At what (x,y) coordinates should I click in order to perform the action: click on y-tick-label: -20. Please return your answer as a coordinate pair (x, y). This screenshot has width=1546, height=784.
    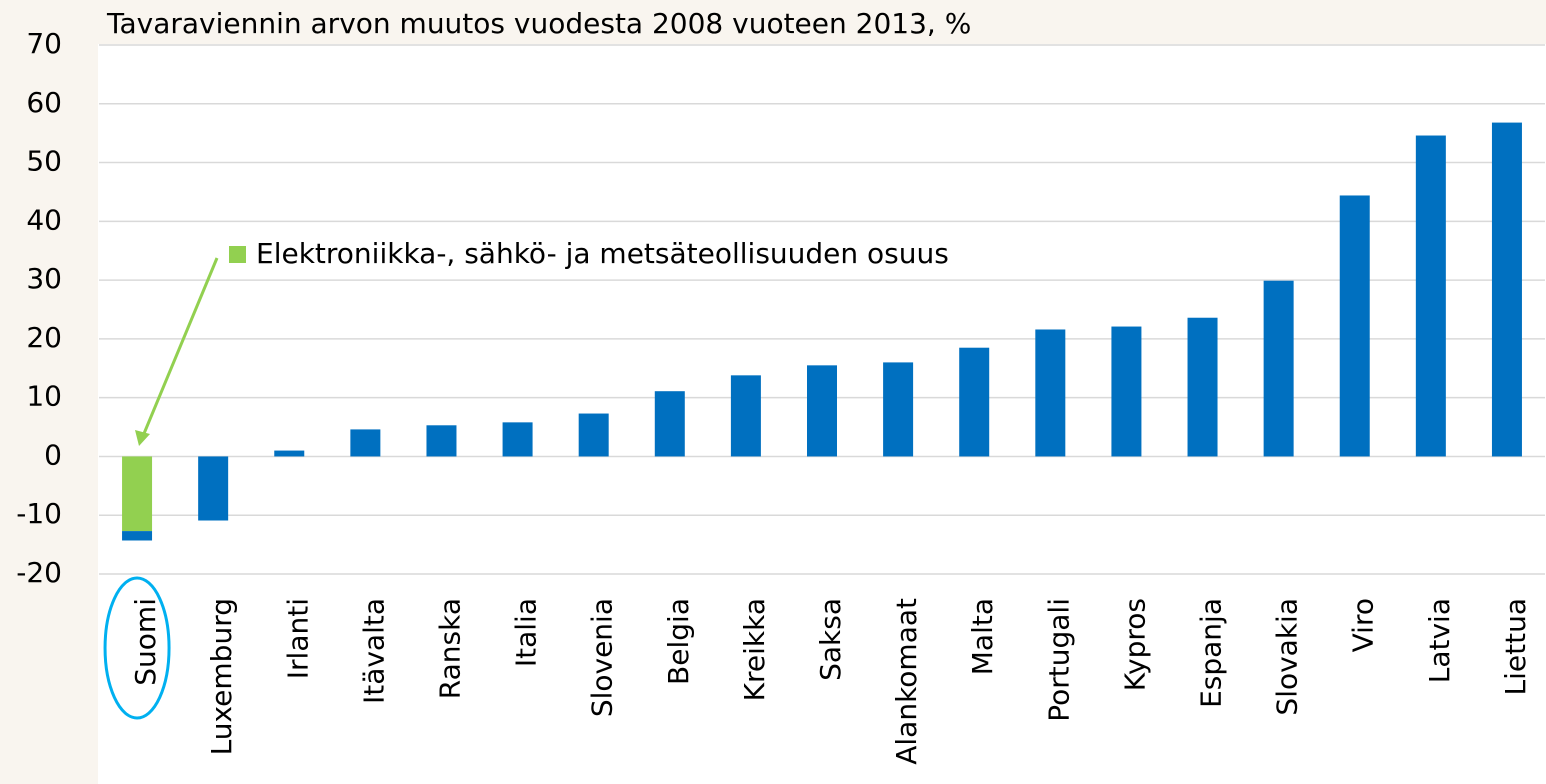
    Looking at the image, I should click on (39, 572).